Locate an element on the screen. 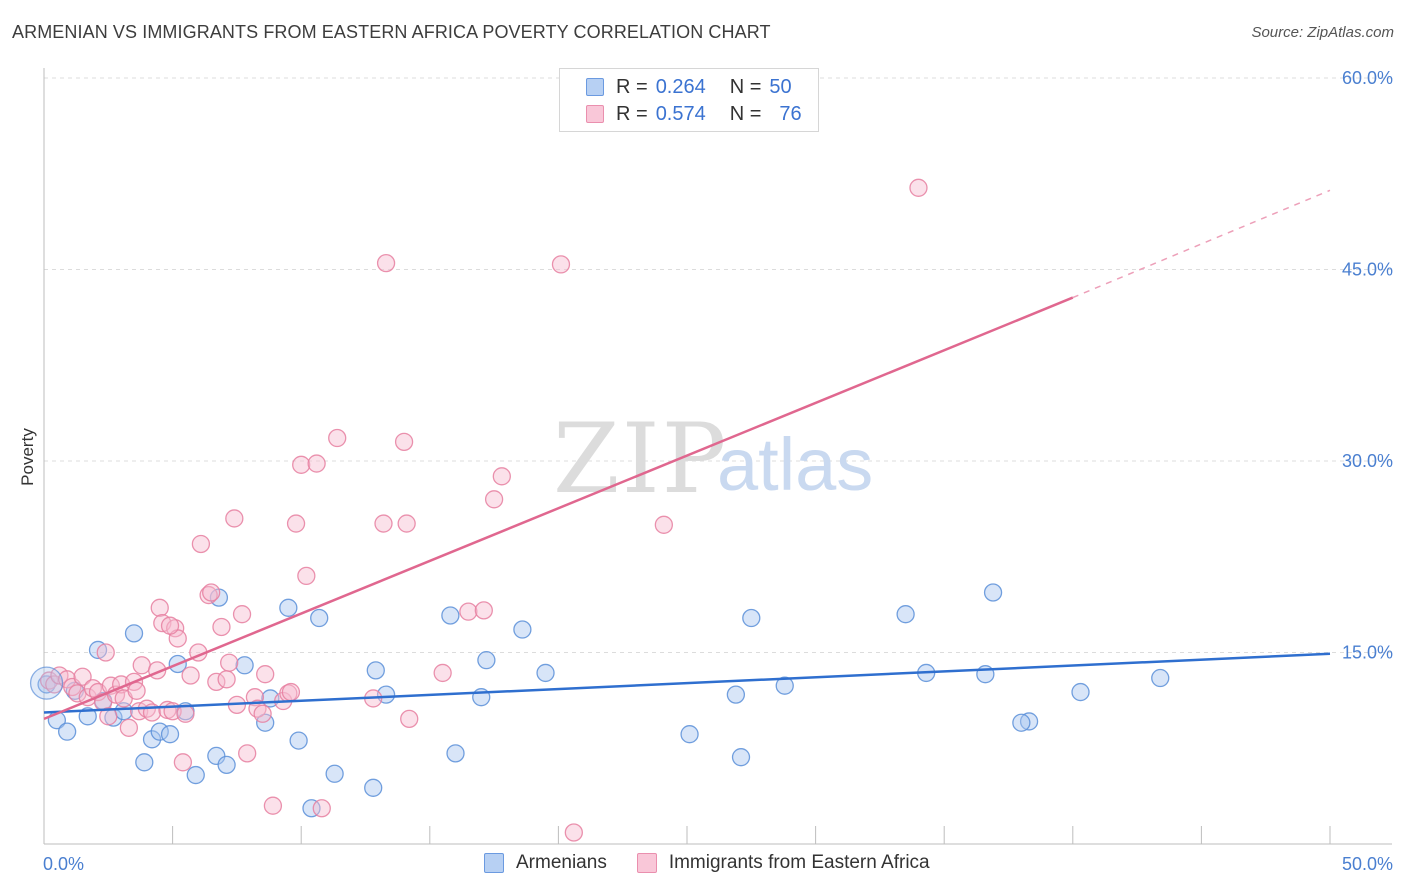  legend-row-armenians: R = 0.264 N = 50 is located at coordinates (689, 87).